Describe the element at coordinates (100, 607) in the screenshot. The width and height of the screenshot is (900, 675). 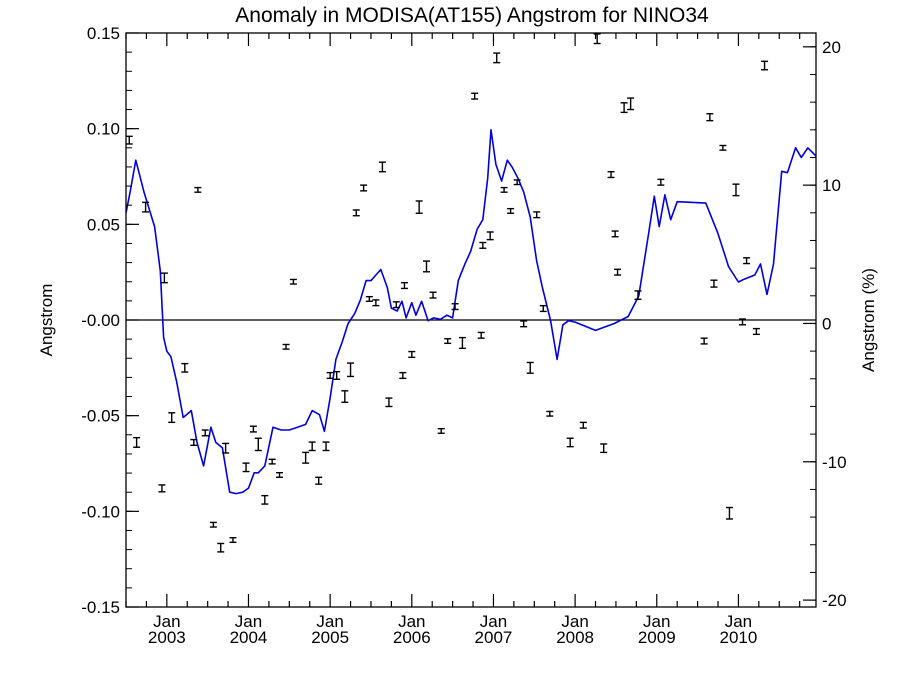
I see `y-tick-label: -0.15` at that location.